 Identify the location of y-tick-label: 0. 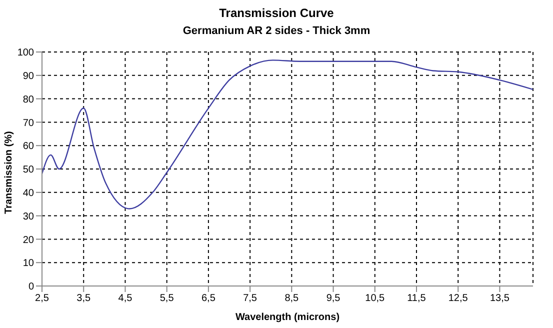
(31, 287).